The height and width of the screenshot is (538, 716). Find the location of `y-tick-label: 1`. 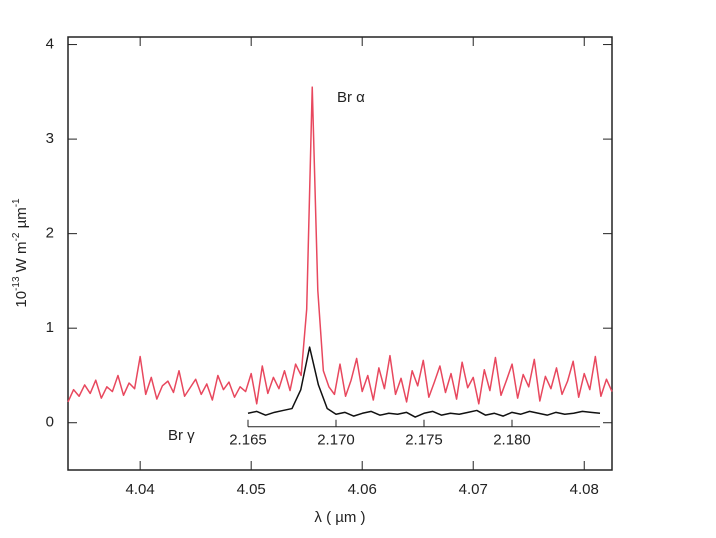

y-tick-label: 1 is located at coordinates (50, 327).